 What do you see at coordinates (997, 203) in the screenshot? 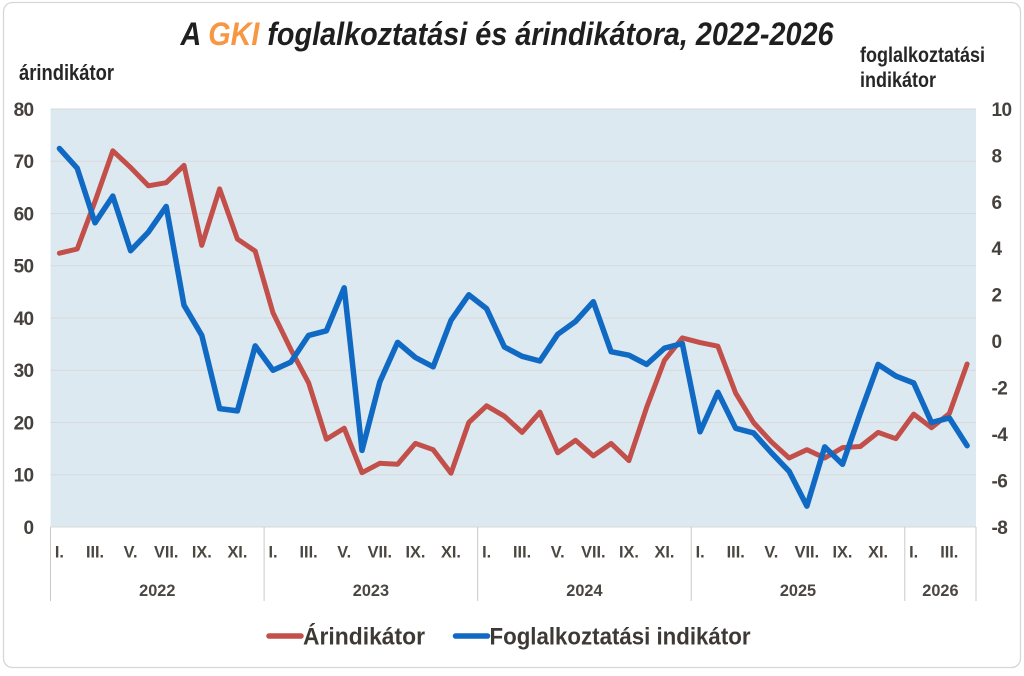
I see `svg-text: 6` at bounding box center [997, 203].